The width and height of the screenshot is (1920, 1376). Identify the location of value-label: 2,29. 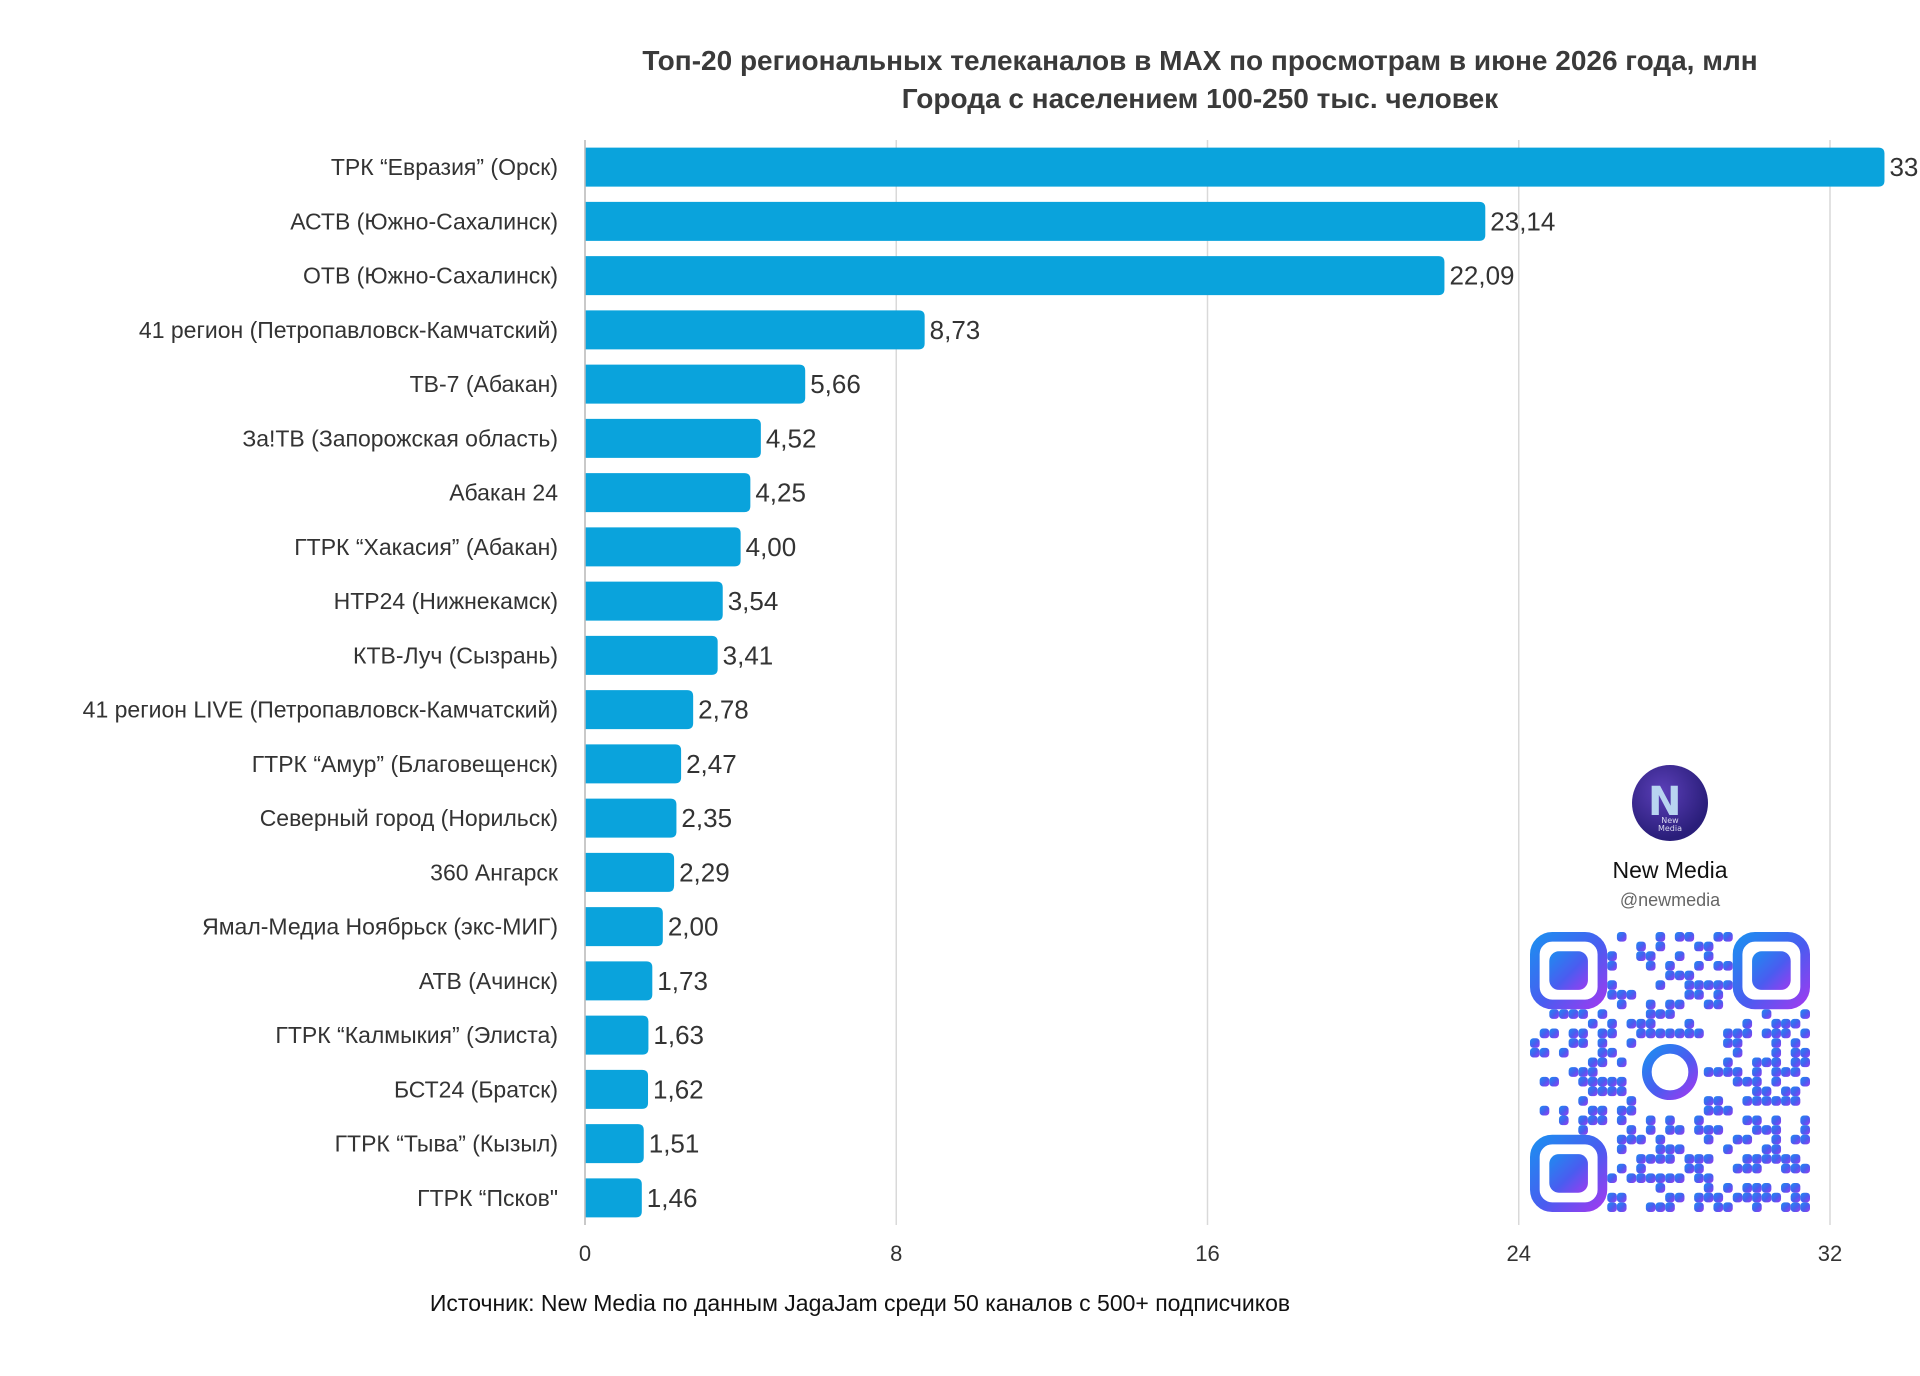
(704, 872).